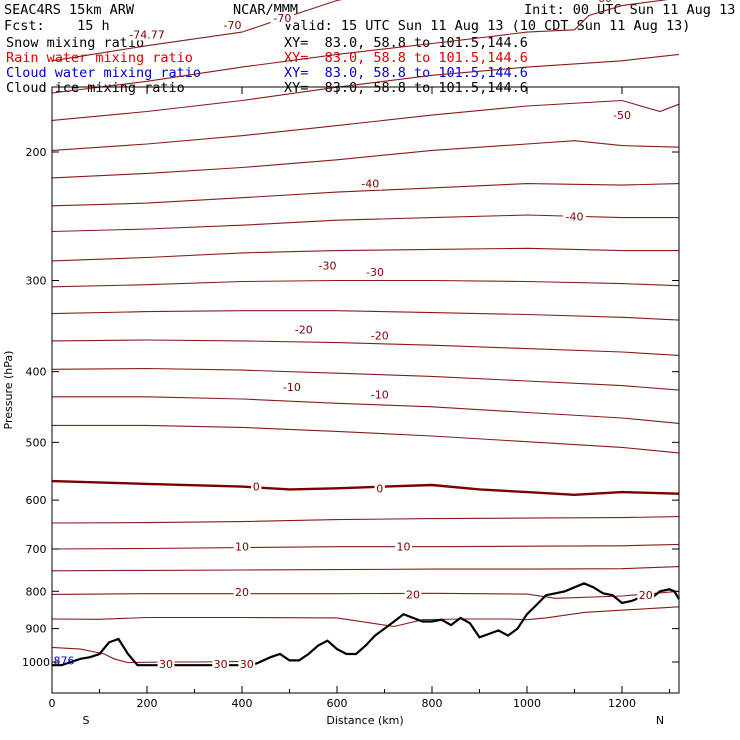  Describe the element at coordinates (36, 549) in the screenshot. I see `y-tick-label: 700` at that location.